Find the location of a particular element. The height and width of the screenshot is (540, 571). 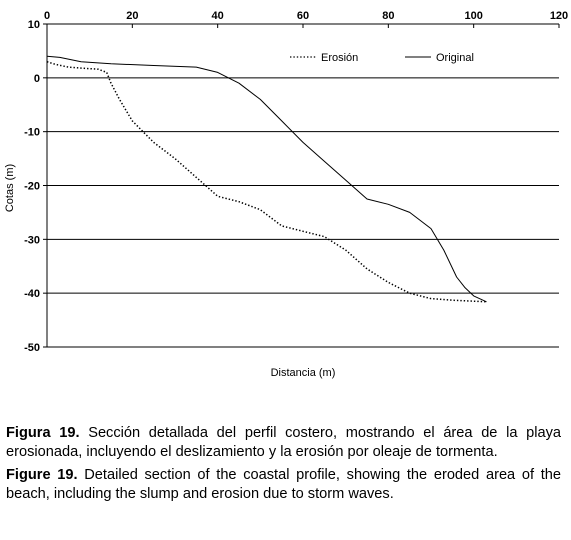

y-tick-label-4: -30 is located at coordinates (32, 240).